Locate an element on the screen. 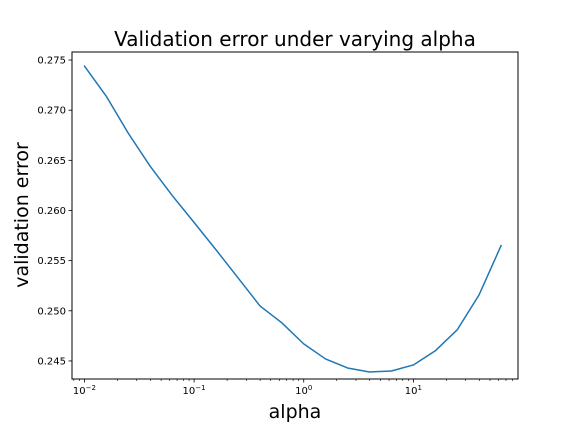 The height and width of the screenshot is (432, 576). y-axis-label: validation error is located at coordinates (22, 215).